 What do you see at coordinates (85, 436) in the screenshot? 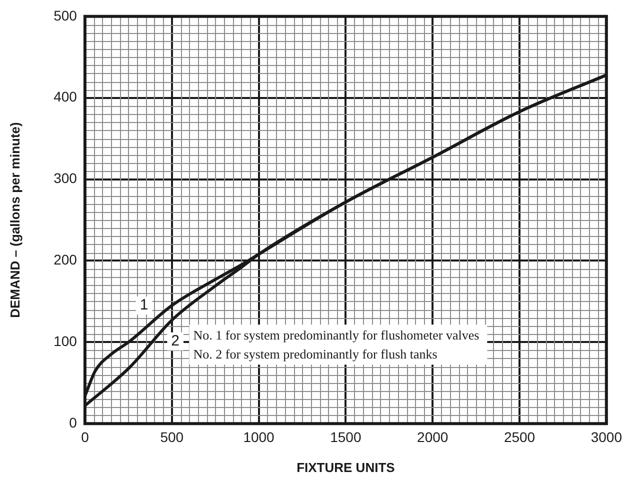
I see `x-tick-label: 0` at bounding box center [85, 436].